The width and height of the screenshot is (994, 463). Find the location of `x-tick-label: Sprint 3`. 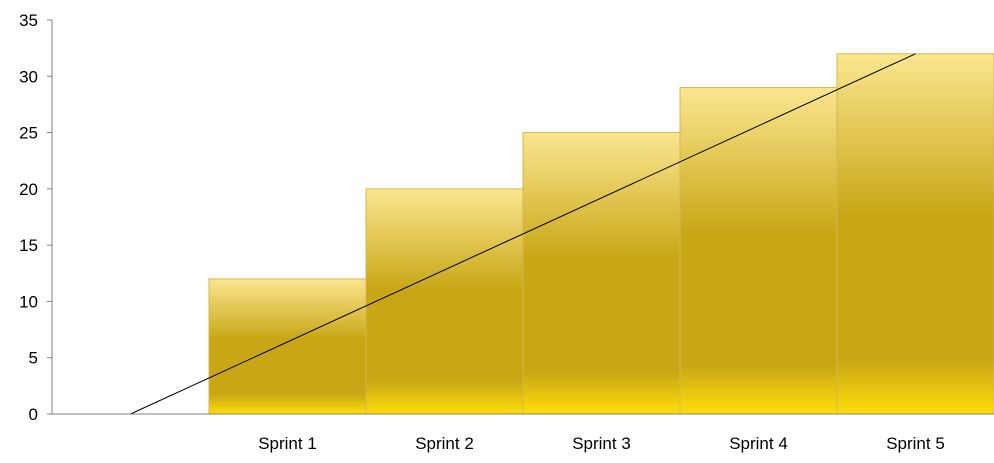

x-tick-label: Sprint 3 is located at coordinates (601, 443).